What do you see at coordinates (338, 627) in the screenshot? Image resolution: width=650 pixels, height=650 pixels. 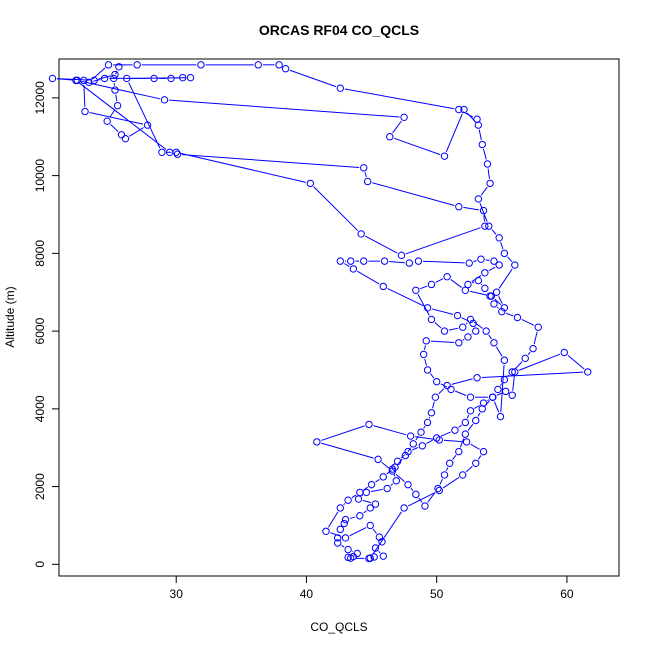 I see `x-axis-label: CO_QCLS` at bounding box center [338, 627].